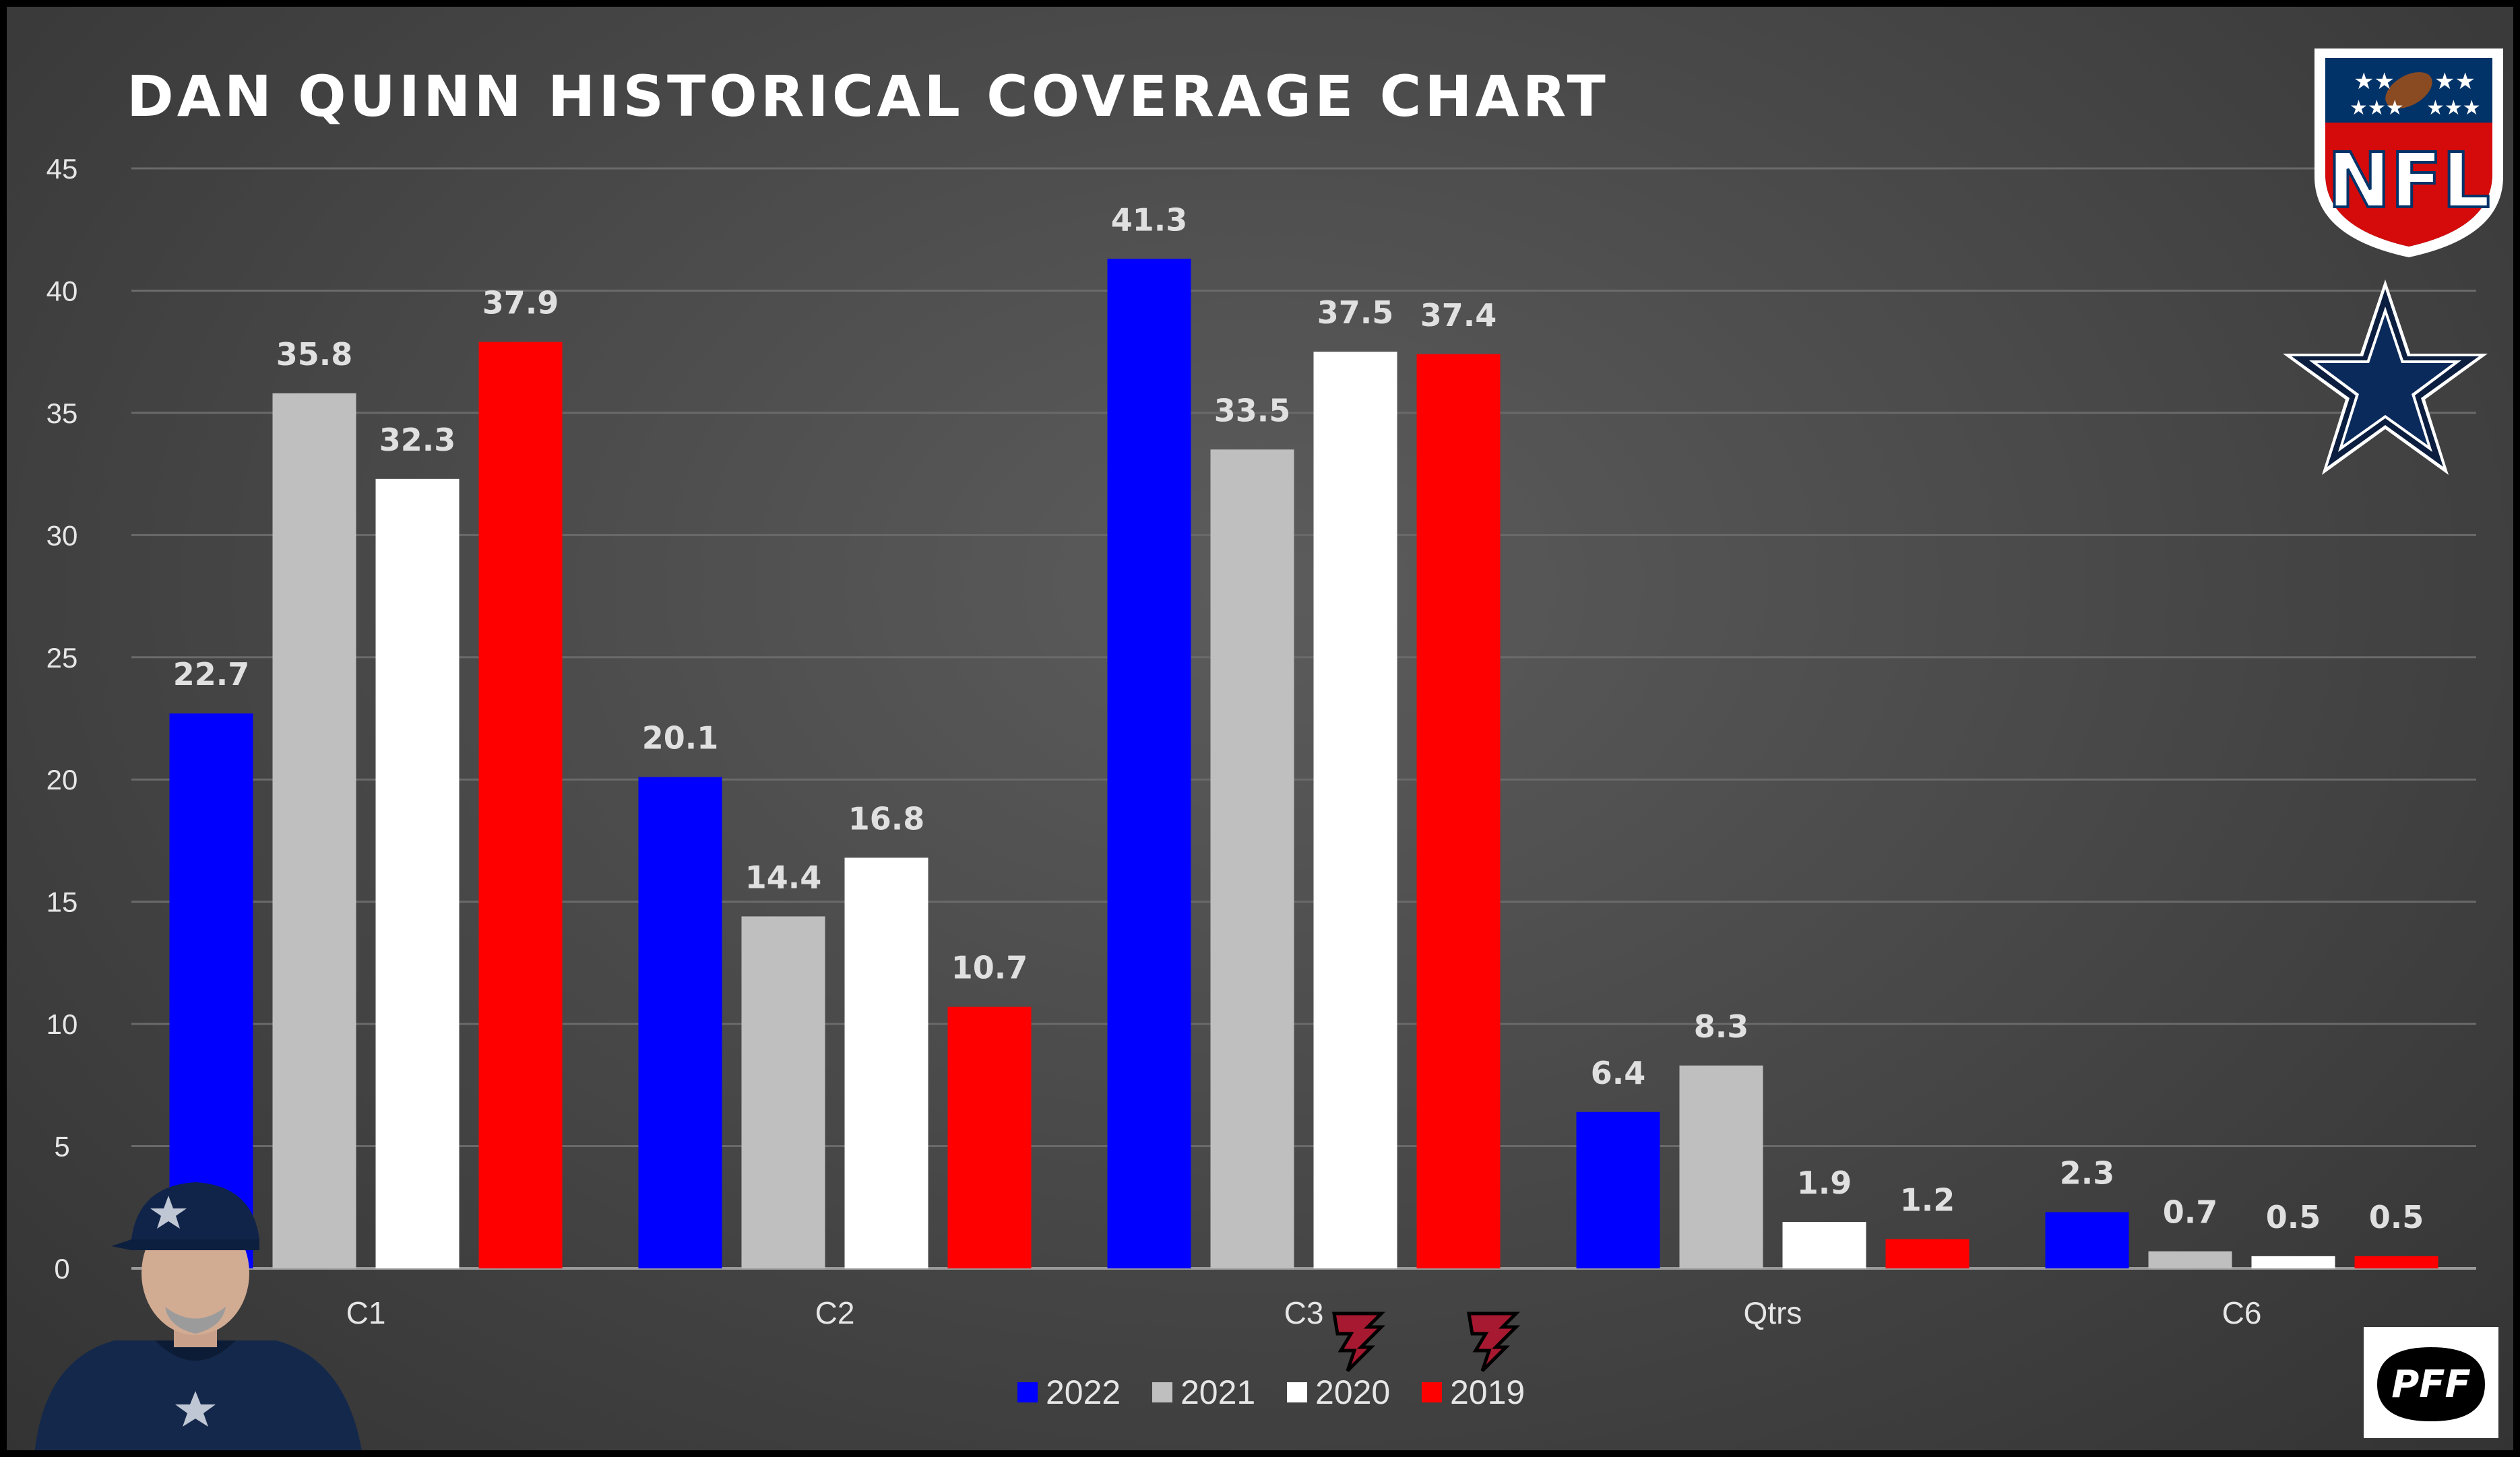  I want to click on bar-c6-2019, so click(2396, 1262).